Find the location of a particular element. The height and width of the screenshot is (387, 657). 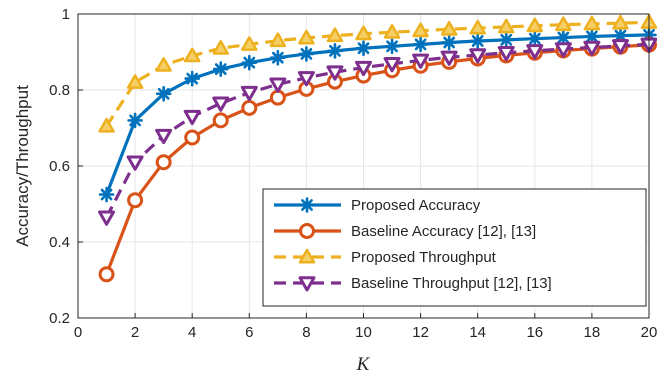

y-tick-label: 0.4 is located at coordinates (59, 242).